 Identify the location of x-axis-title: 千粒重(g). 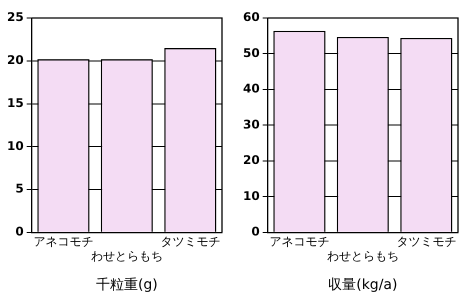
(127, 285).